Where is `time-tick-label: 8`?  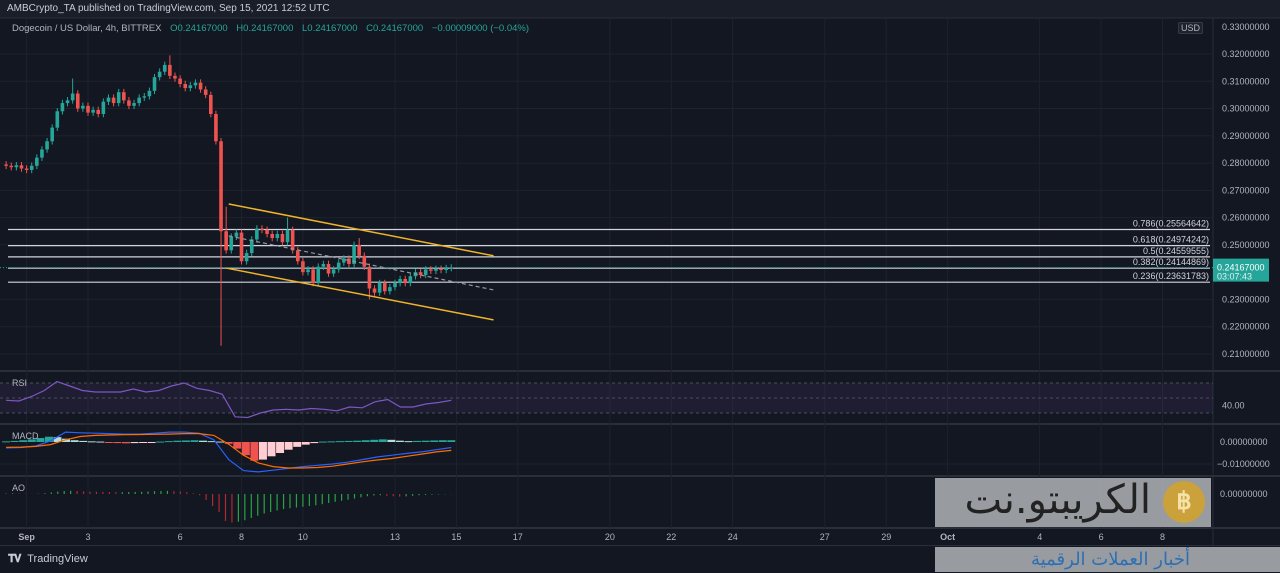 time-tick-label: 8 is located at coordinates (241, 537).